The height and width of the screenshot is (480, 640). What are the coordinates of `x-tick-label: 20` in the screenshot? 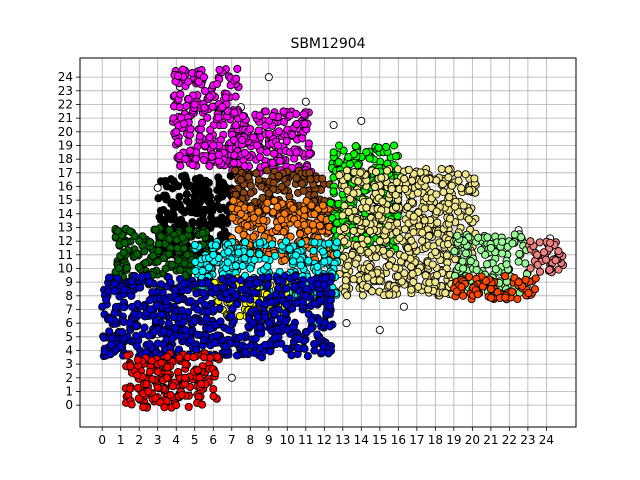 It's located at (472, 440).